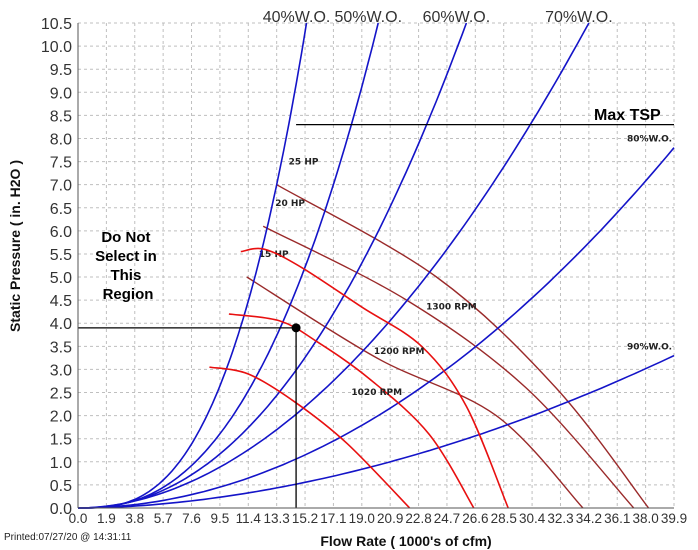 This screenshot has width=698, height=550. What do you see at coordinates (645, 518) in the screenshot?
I see `x-tick-label: 38.0` at bounding box center [645, 518].